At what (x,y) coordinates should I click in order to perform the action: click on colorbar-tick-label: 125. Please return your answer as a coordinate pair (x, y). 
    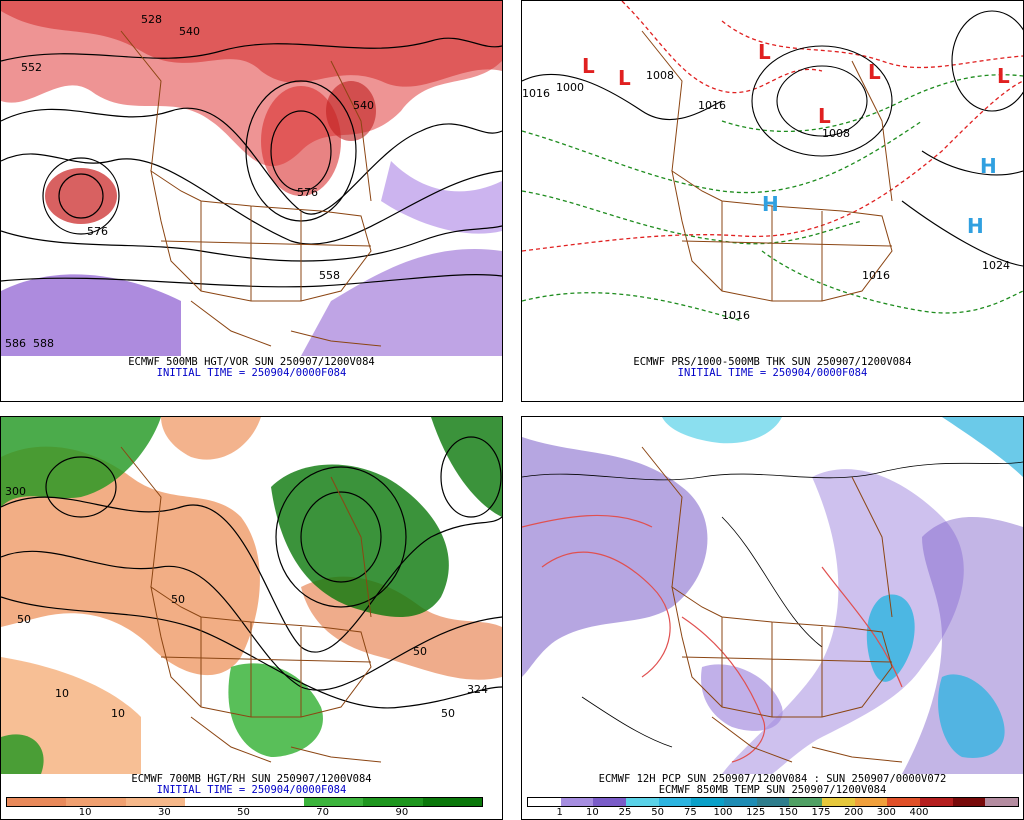
    Looking at the image, I should click on (756, 812).